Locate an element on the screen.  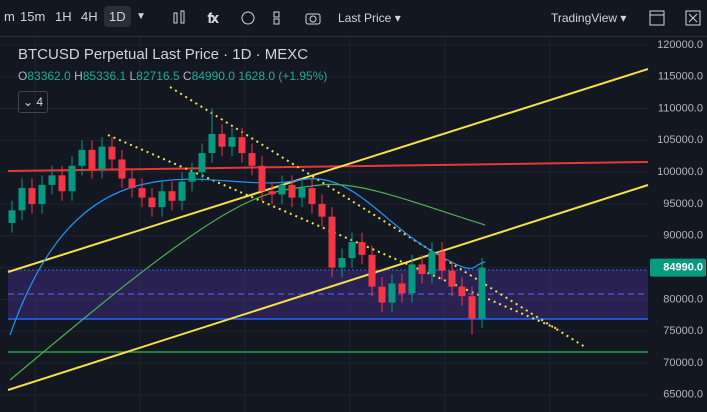
y-tick-label: 75000.0 is located at coordinates (683, 331).